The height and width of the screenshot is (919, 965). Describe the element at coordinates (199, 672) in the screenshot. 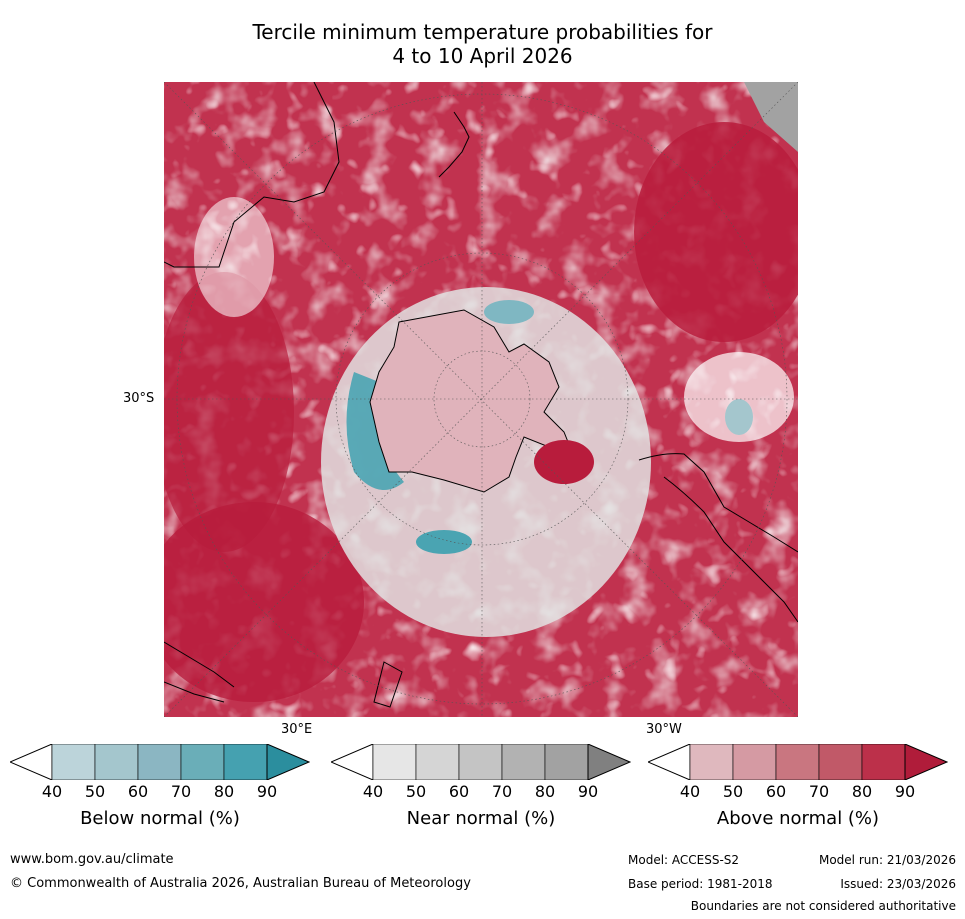

I see `africa-coast` at that location.